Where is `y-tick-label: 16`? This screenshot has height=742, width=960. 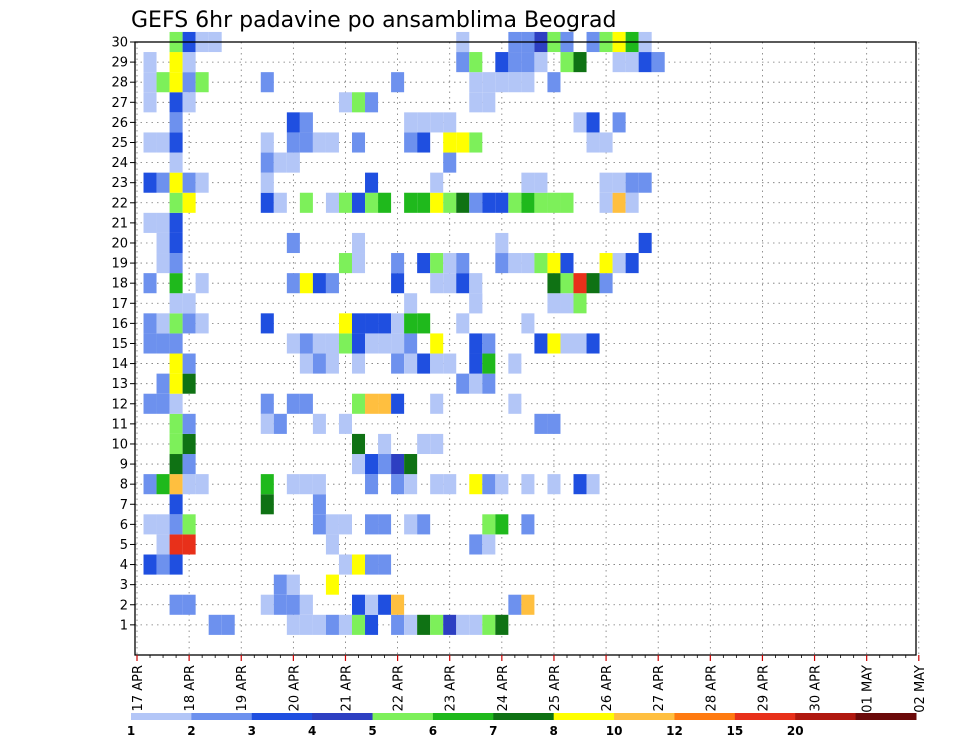
y-tick-label: 16 is located at coordinates (119, 324).